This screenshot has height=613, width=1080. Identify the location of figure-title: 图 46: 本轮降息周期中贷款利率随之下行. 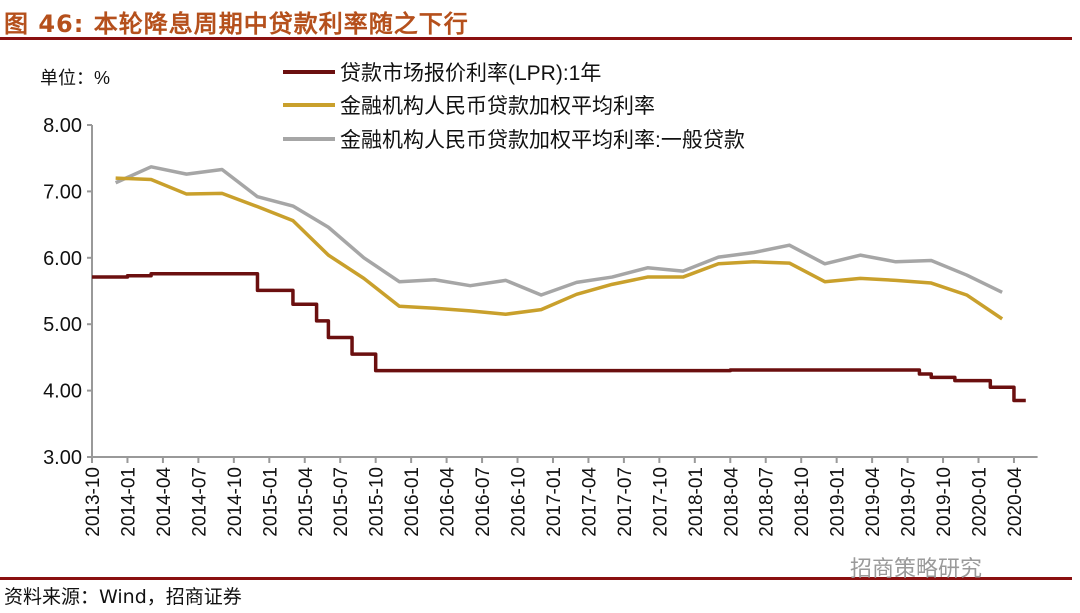
(236, 24).